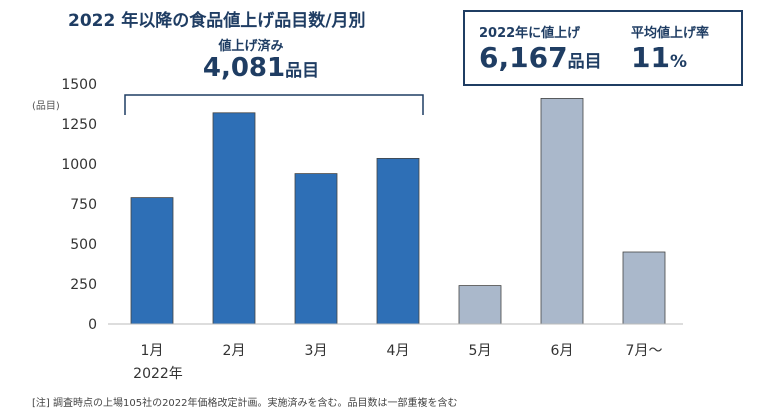 Image resolution: width=760 pixels, height=409 pixels. Describe the element at coordinates (603, 48) in the screenshot. I see `summary-box: 2022年に値上げ 6,167品目 平均値上げ率 11%` at that location.